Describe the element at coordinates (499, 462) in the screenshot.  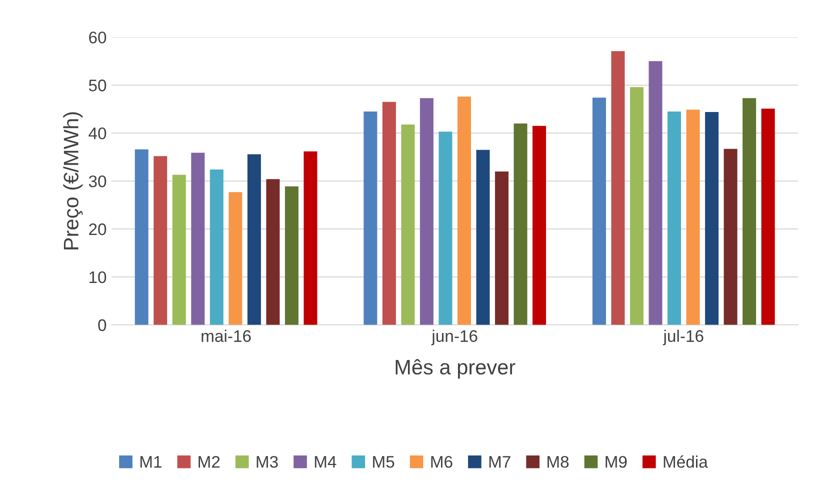
I see `legend-label: M7` at that location.